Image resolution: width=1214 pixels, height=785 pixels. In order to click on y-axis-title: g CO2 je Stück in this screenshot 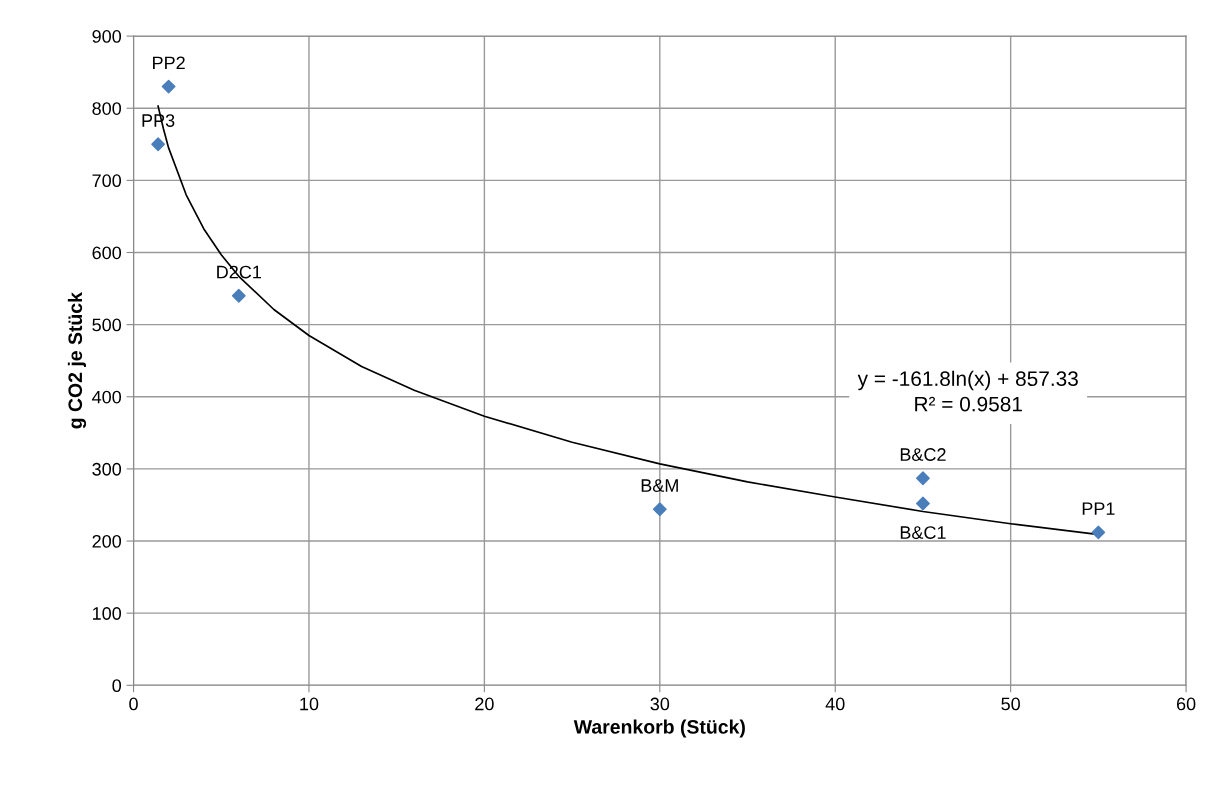, I will do `click(77, 360)`.